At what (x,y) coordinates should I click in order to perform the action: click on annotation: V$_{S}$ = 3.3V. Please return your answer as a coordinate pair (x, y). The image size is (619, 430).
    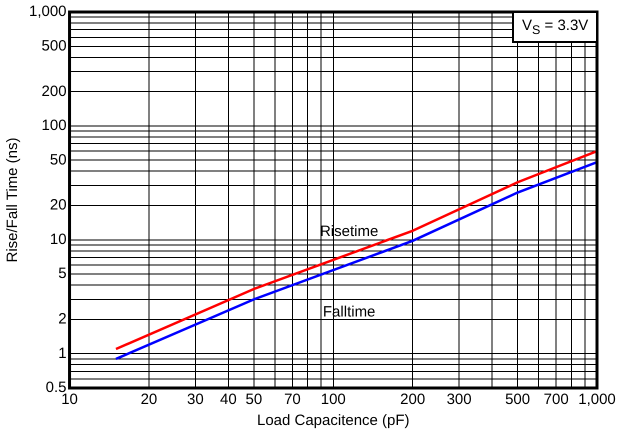
    Looking at the image, I should click on (555, 27).